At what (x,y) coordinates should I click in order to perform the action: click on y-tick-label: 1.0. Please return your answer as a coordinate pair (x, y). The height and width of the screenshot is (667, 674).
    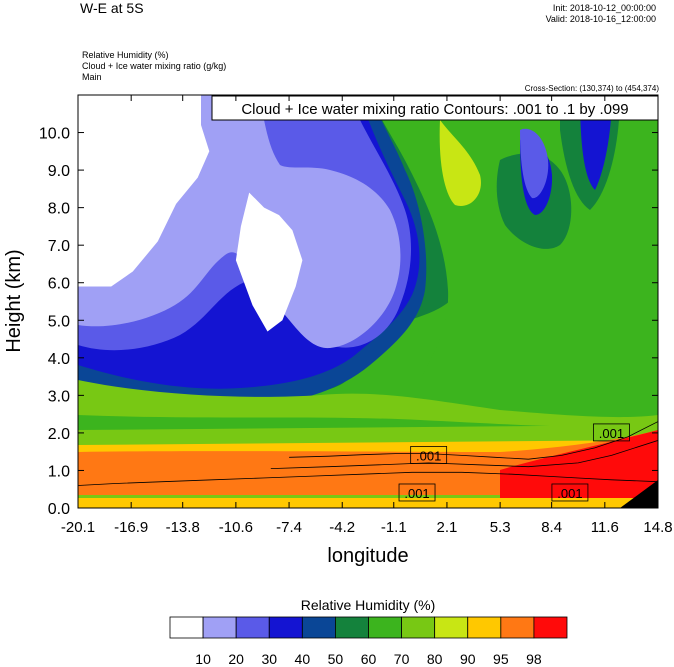
    Looking at the image, I should click on (59, 471).